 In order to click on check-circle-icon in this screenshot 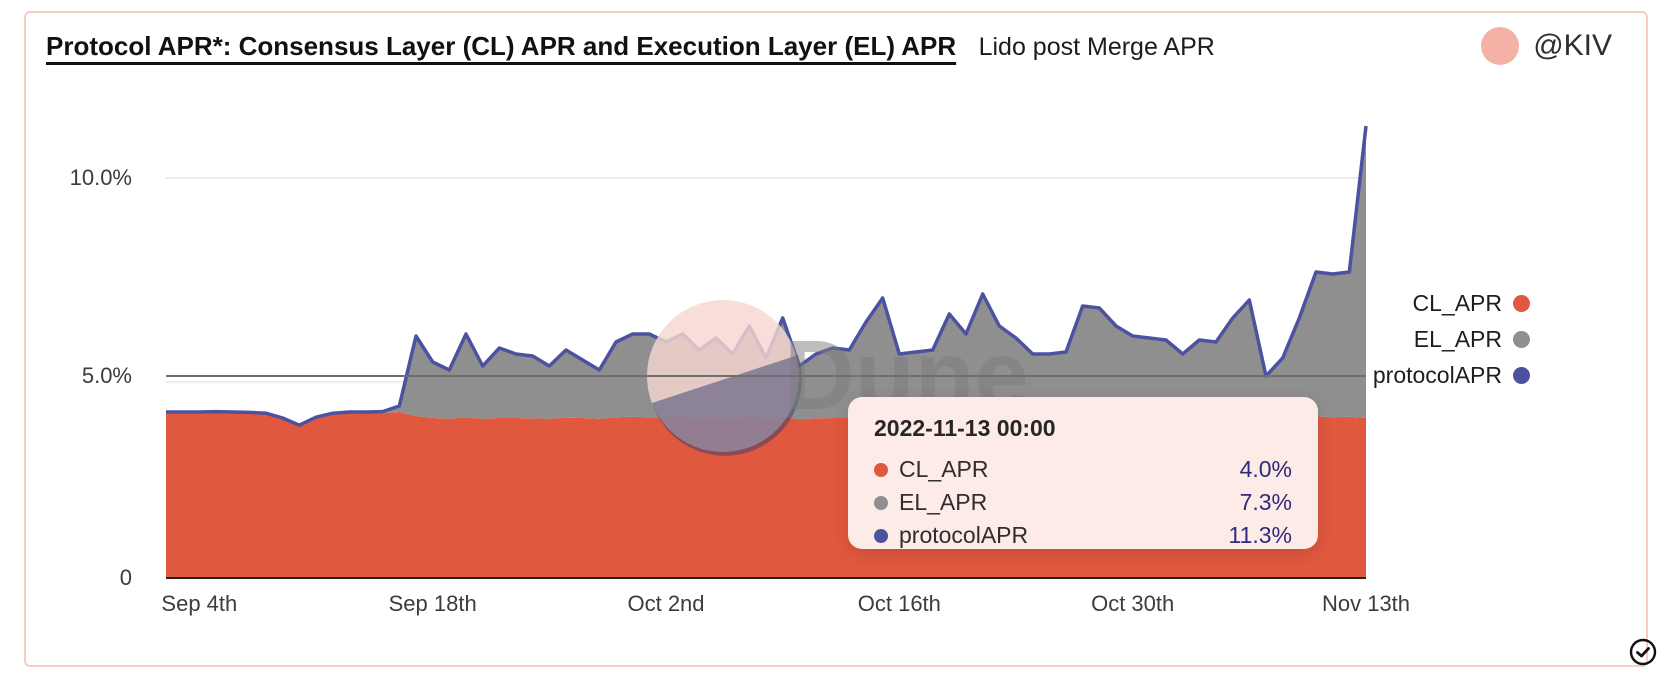, I will do `click(1643, 652)`.